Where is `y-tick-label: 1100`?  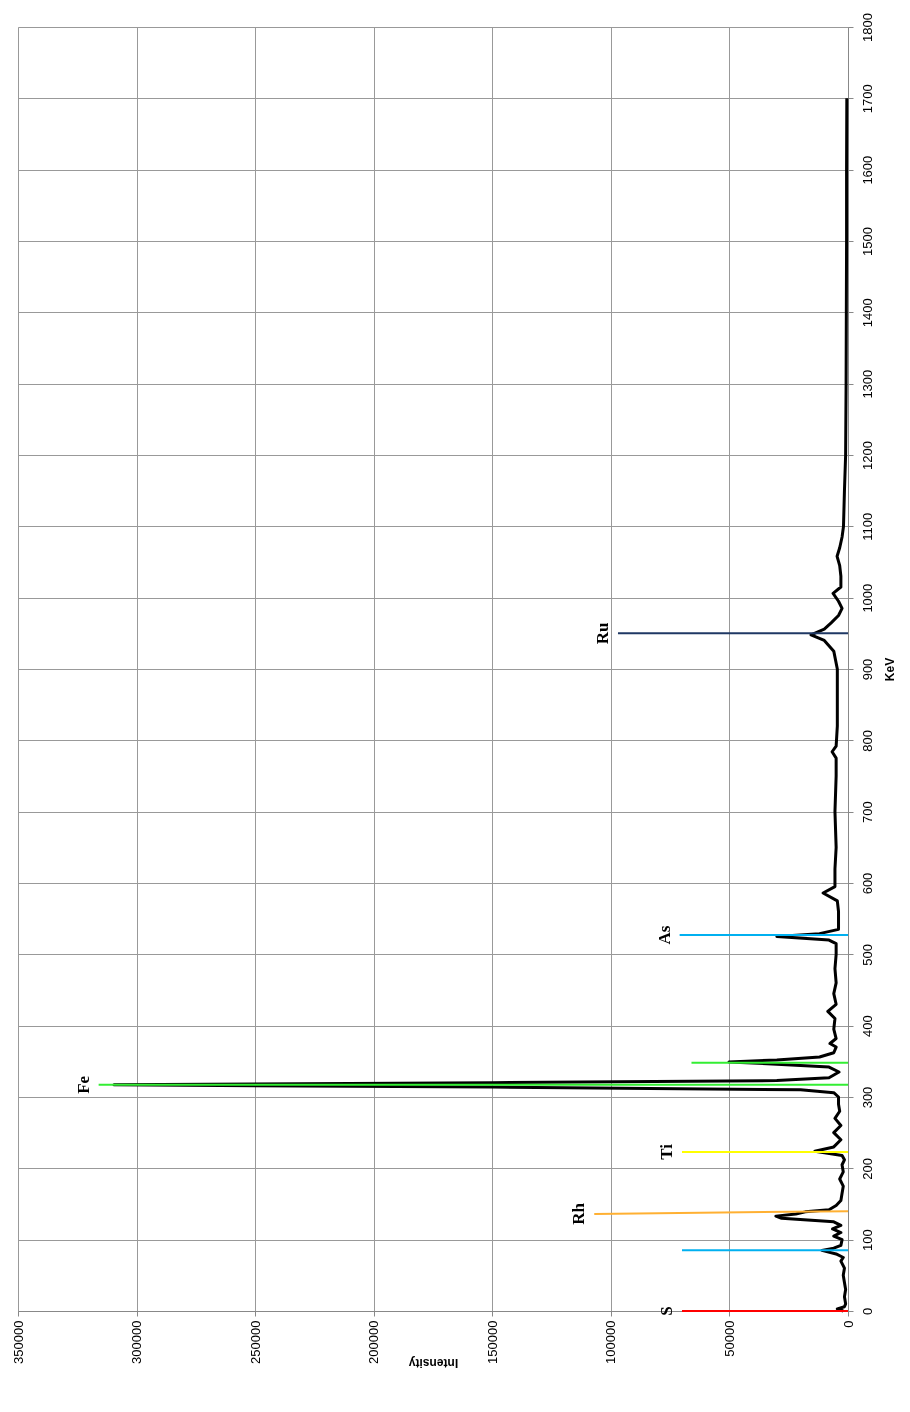
y-tick-label: 1100 is located at coordinates (867, 526).